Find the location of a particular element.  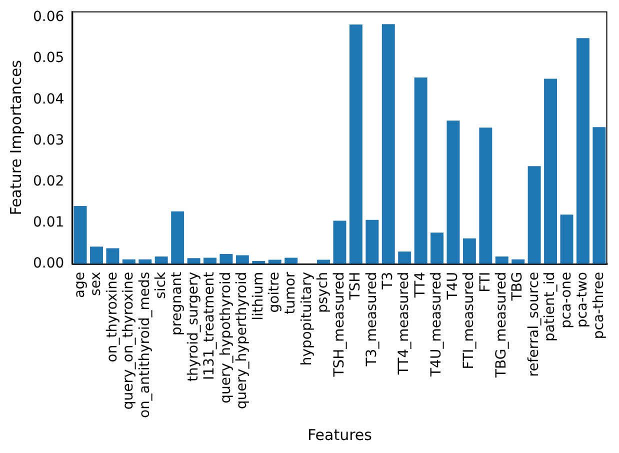

x-tick-label: tumor is located at coordinates (290, 293).